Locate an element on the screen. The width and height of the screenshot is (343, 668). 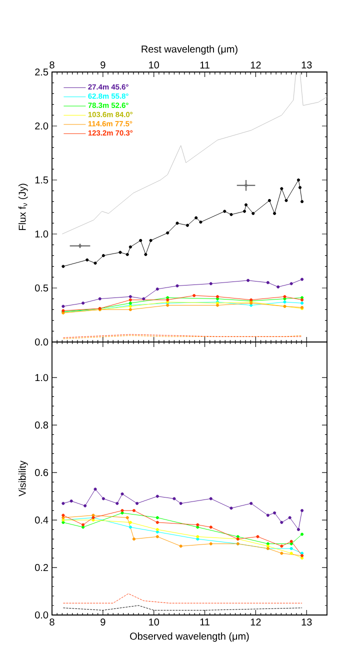
y-tick-label: 1.5 is located at coordinates (41, 180).